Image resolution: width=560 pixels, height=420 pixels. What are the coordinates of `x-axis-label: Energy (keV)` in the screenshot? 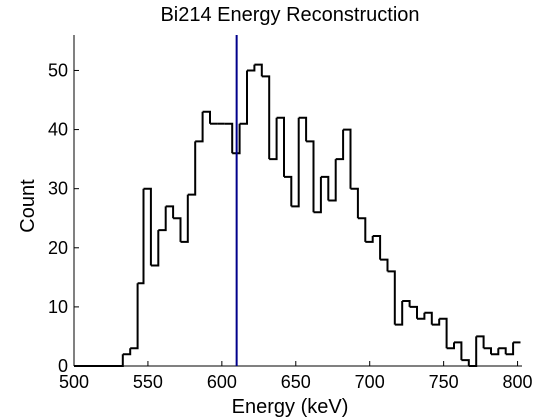 It's located at (290, 407).